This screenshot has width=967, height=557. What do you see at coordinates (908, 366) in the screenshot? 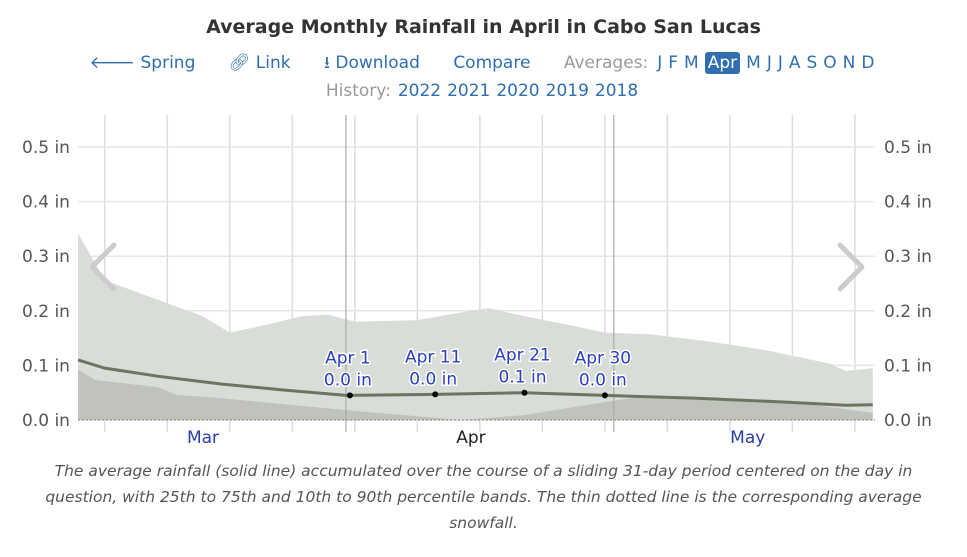
I see `y-tick-label-right: 0.1 in` at bounding box center [908, 366].